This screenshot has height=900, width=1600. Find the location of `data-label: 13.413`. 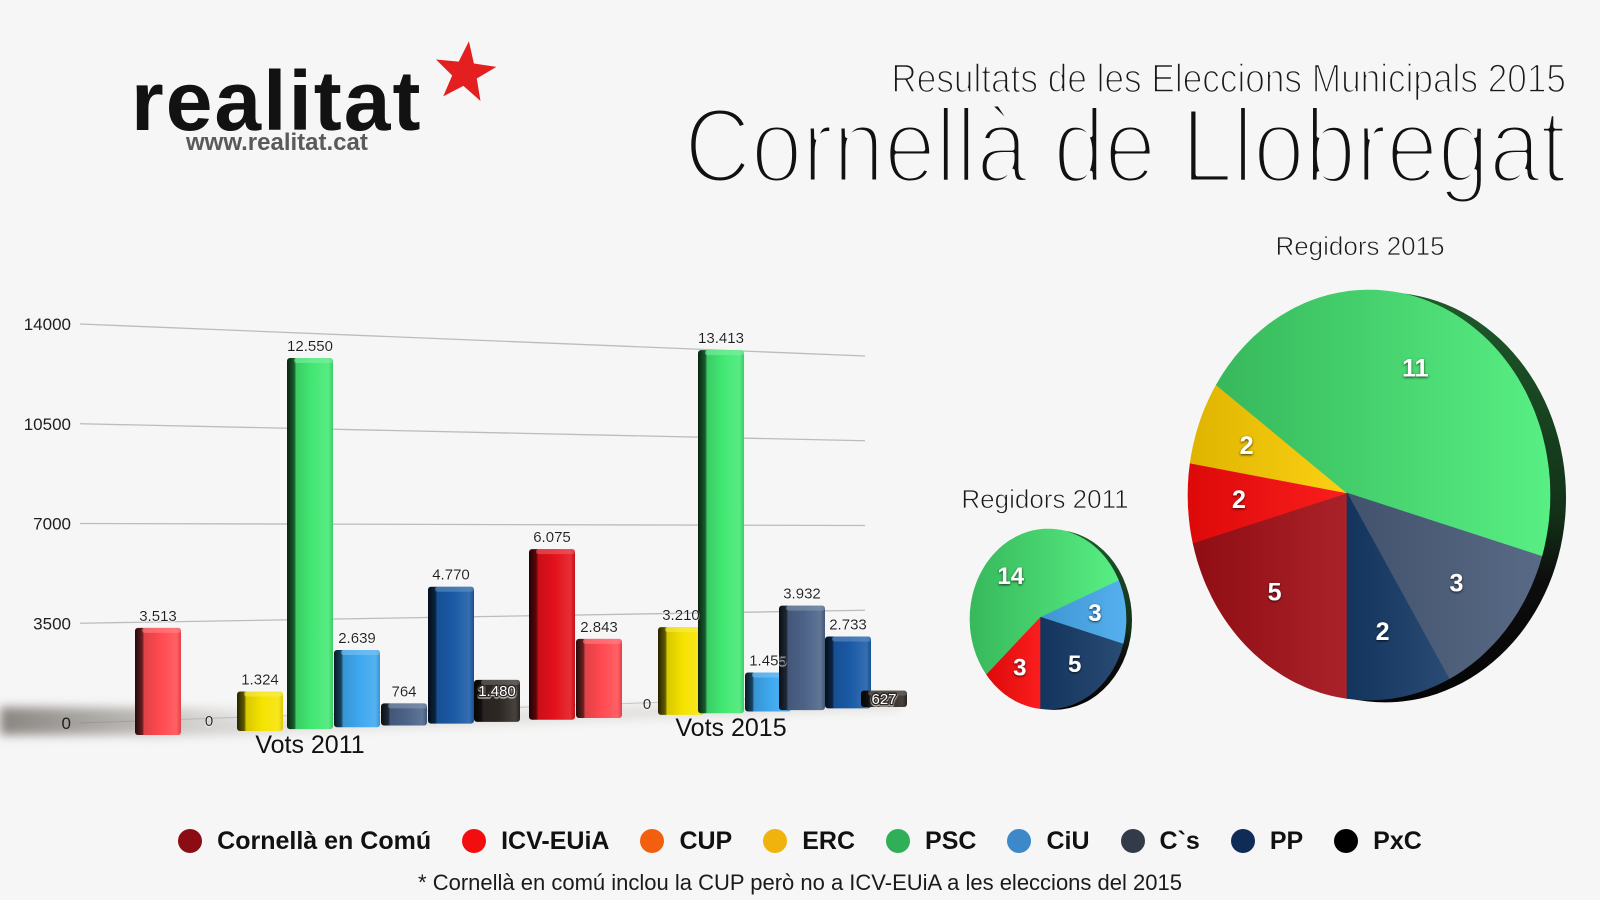

data-label: 13.413 is located at coordinates (721, 338).